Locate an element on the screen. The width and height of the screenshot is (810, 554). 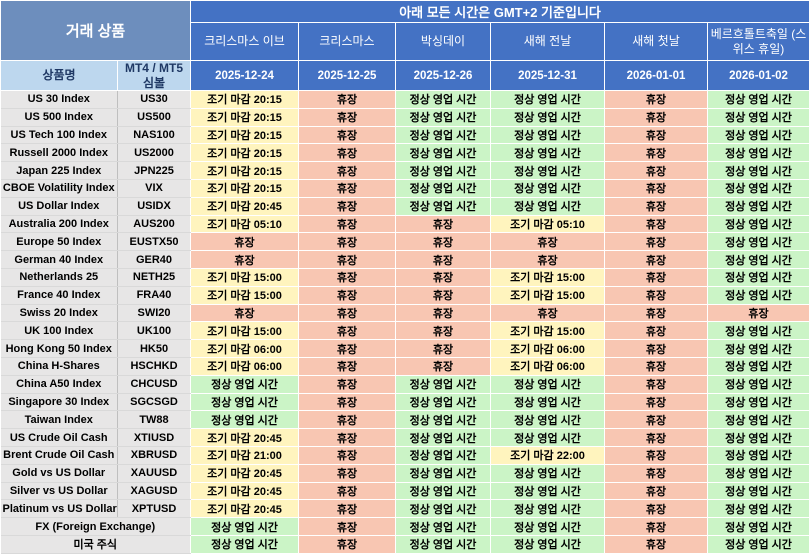
product-symbol: US2000 is located at coordinates (154, 153).